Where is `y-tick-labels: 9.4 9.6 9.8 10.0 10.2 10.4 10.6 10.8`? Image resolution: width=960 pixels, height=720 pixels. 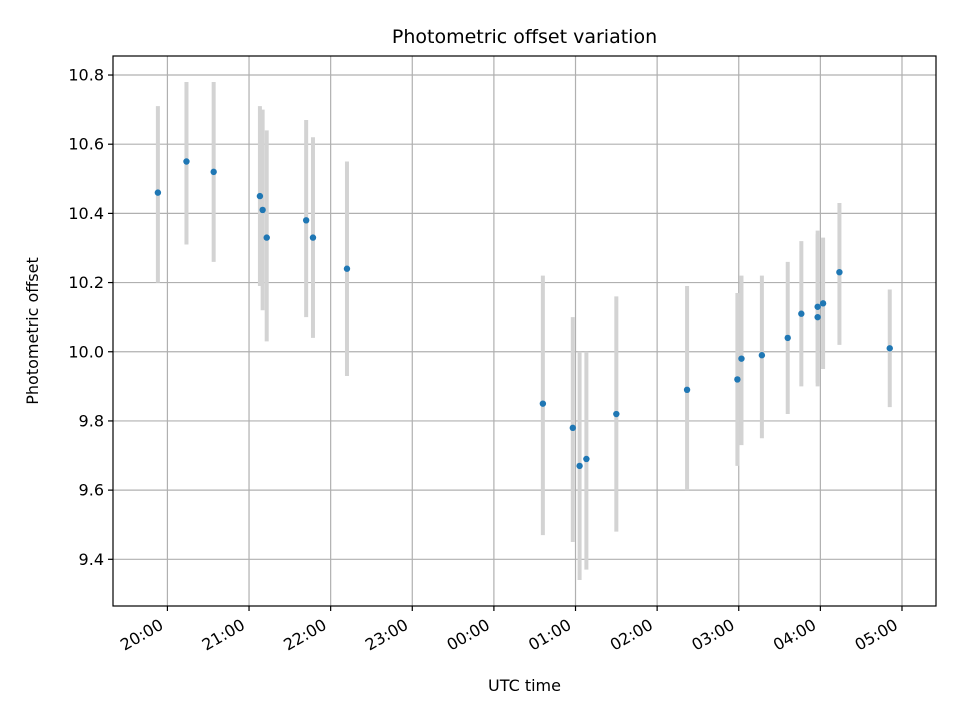
y-tick-labels: 9.4 9.6 9.8 10.0 10.2 10.4 10.6 10.8 is located at coordinates (86, 317).